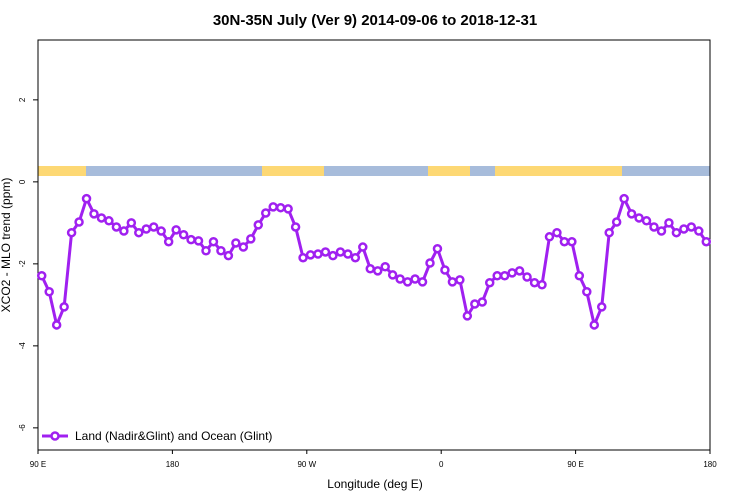 The width and height of the screenshot is (750, 500). Describe the element at coordinates (22, 99) in the screenshot. I see `y-tick-label: 2` at that location.